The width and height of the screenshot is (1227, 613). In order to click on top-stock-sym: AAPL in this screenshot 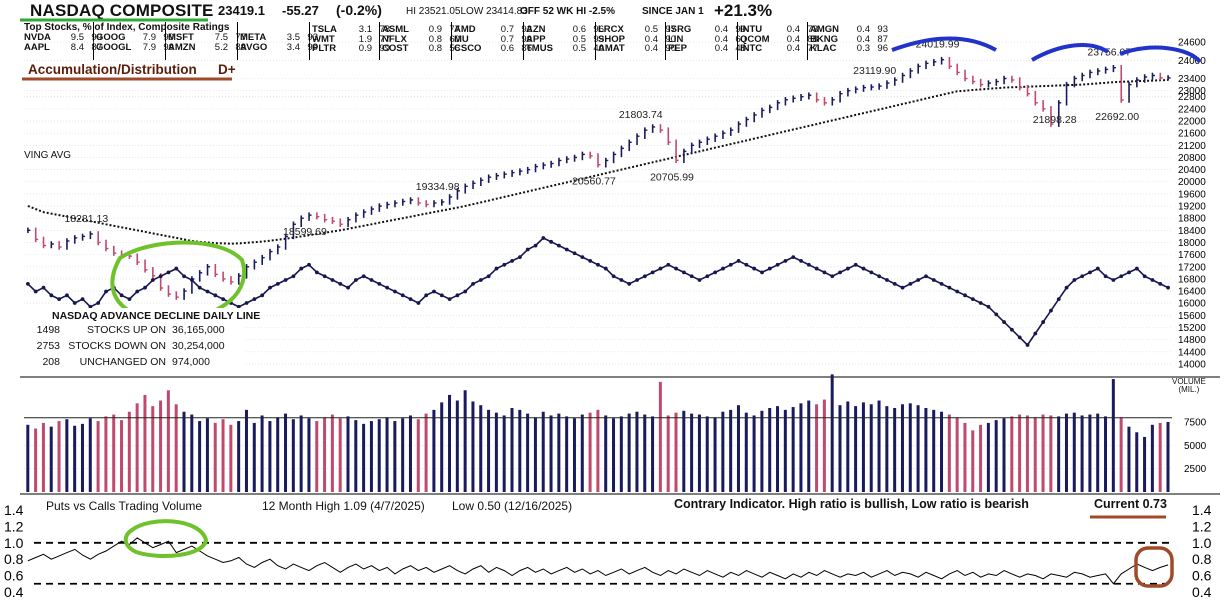, I will do `click(37, 47)`.